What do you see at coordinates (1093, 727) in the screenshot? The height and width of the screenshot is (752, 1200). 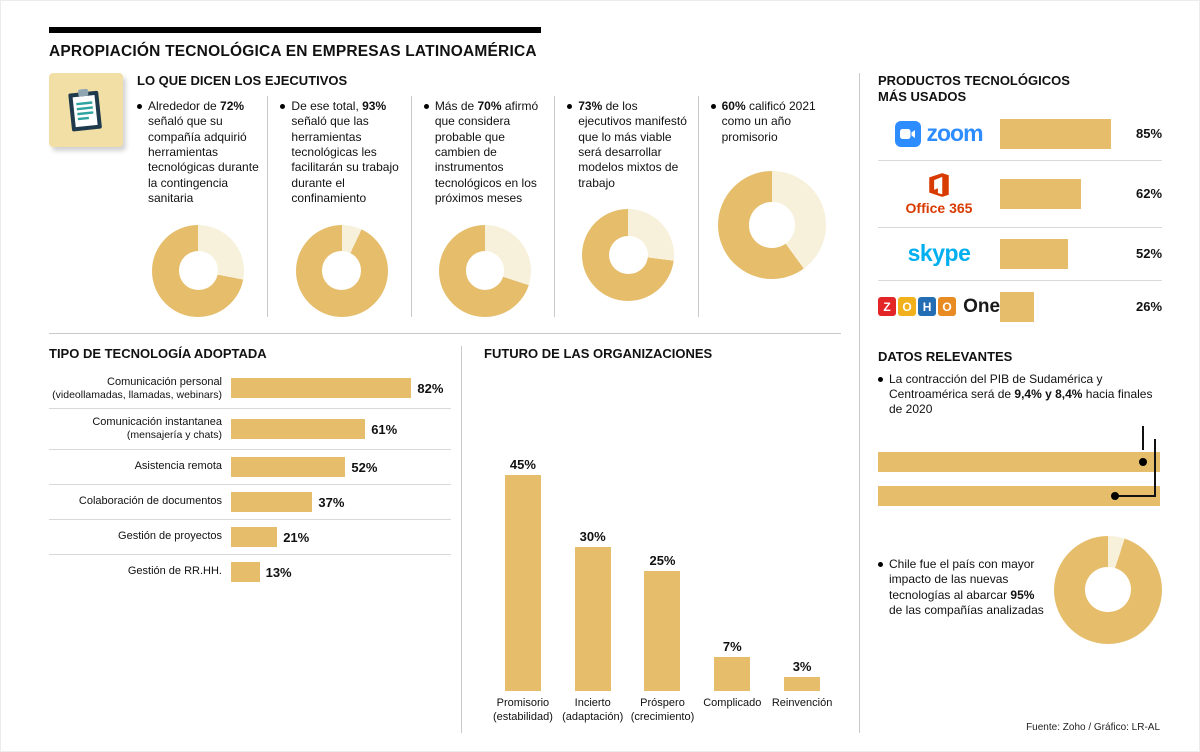 I see `source-credit: Fuente: Zoho / Gráfico: LR-AL` at bounding box center [1093, 727].